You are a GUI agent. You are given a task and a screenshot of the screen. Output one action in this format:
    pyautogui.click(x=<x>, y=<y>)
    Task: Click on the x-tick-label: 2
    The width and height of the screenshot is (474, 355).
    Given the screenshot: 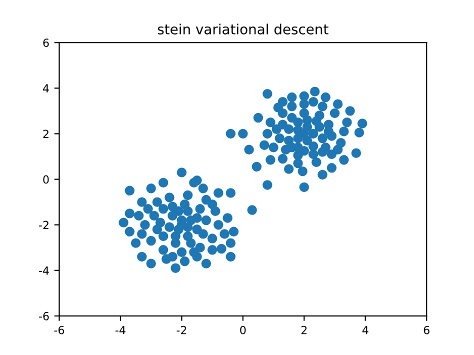 What is the action you would take?
    pyautogui.click(x=304, y=330)
    